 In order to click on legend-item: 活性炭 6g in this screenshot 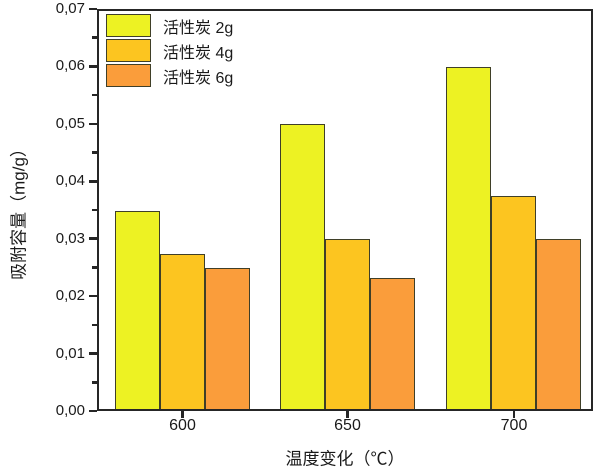, I will do `click(169, 75)`.